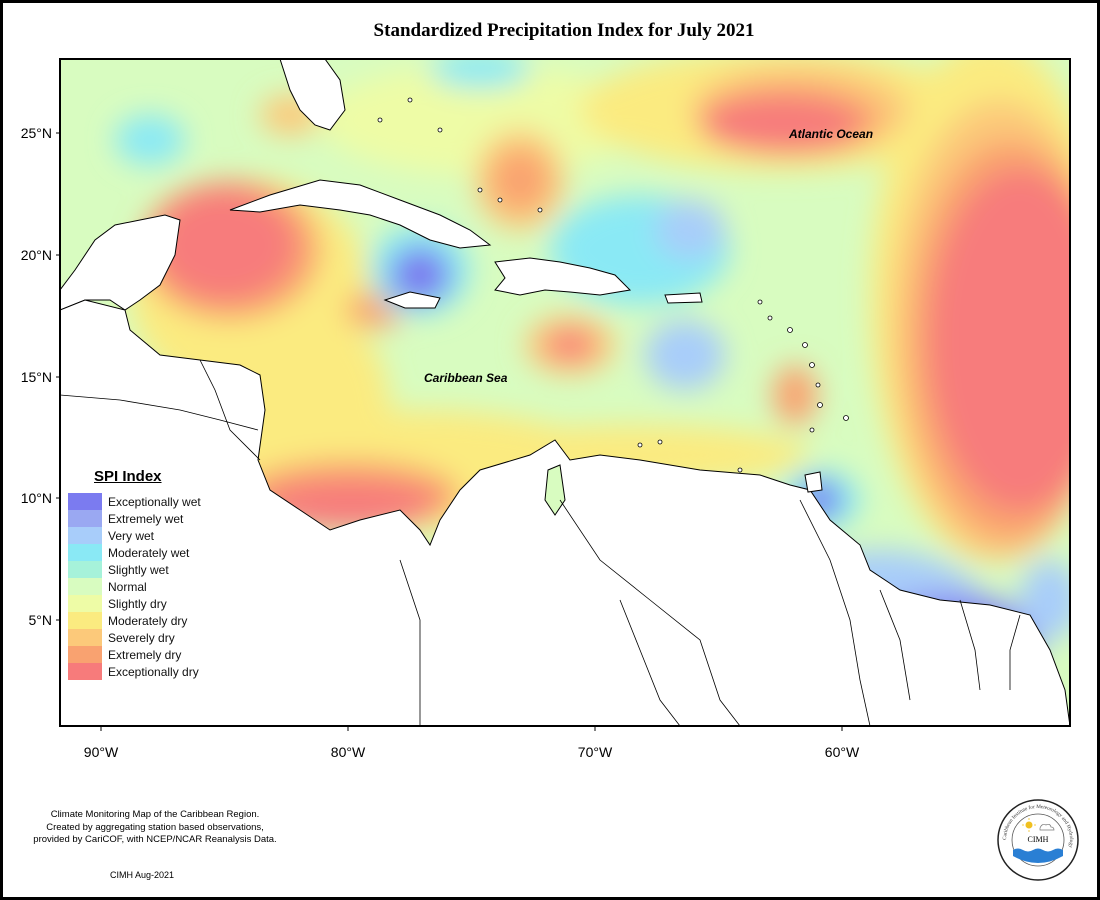 Image resolution: width=1100 pixels, height=900 pixels. I want to click on legend-item: Very wet, so click(148, 535).